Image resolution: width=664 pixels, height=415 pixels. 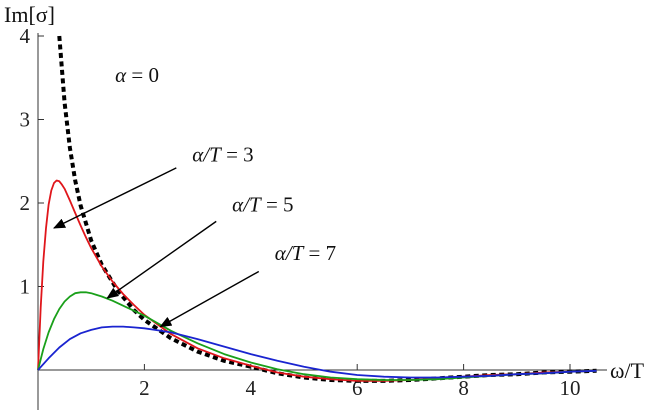 What do you see at coordinates (463, 388) in the screenshot?
I see `x-tick-label: 8` at bounding box center [463, 388].